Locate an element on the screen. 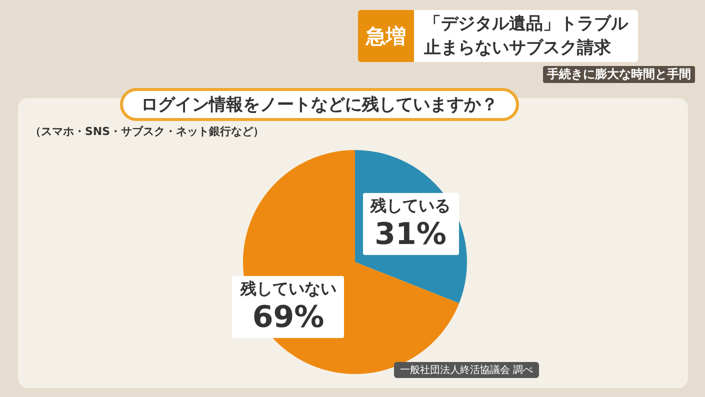  chart-title: ログイン情報をノートなどに残していますか？ is located at coordinates (319, 104).